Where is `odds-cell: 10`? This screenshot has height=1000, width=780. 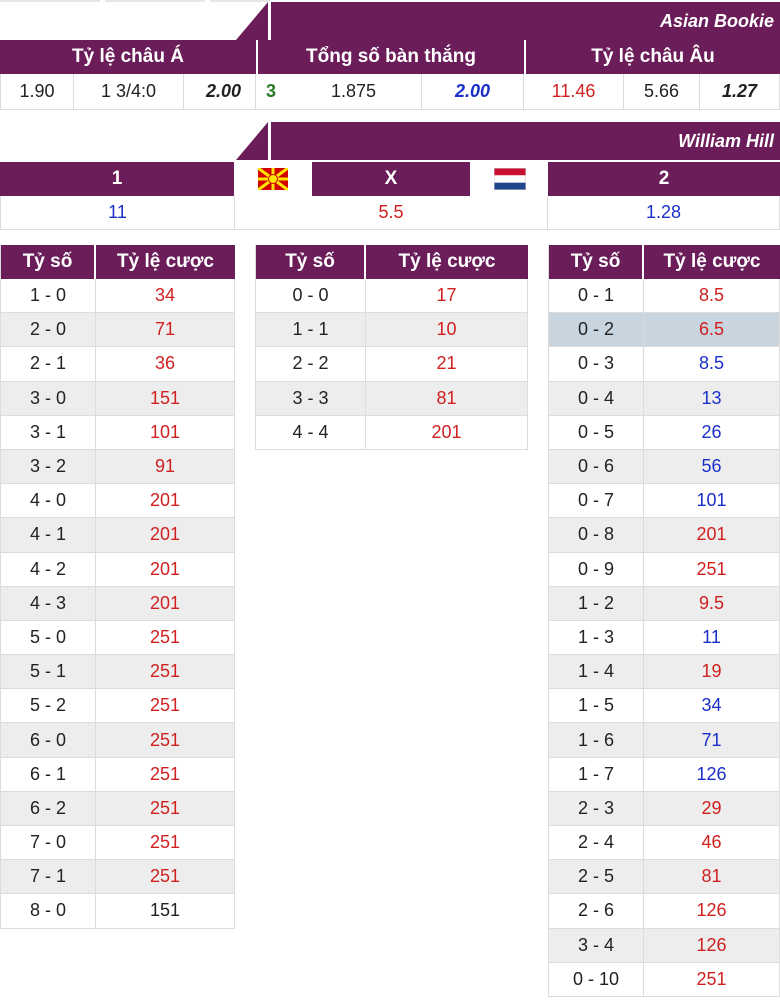 odds-cell: 10 is located at coordinates (447, 330).